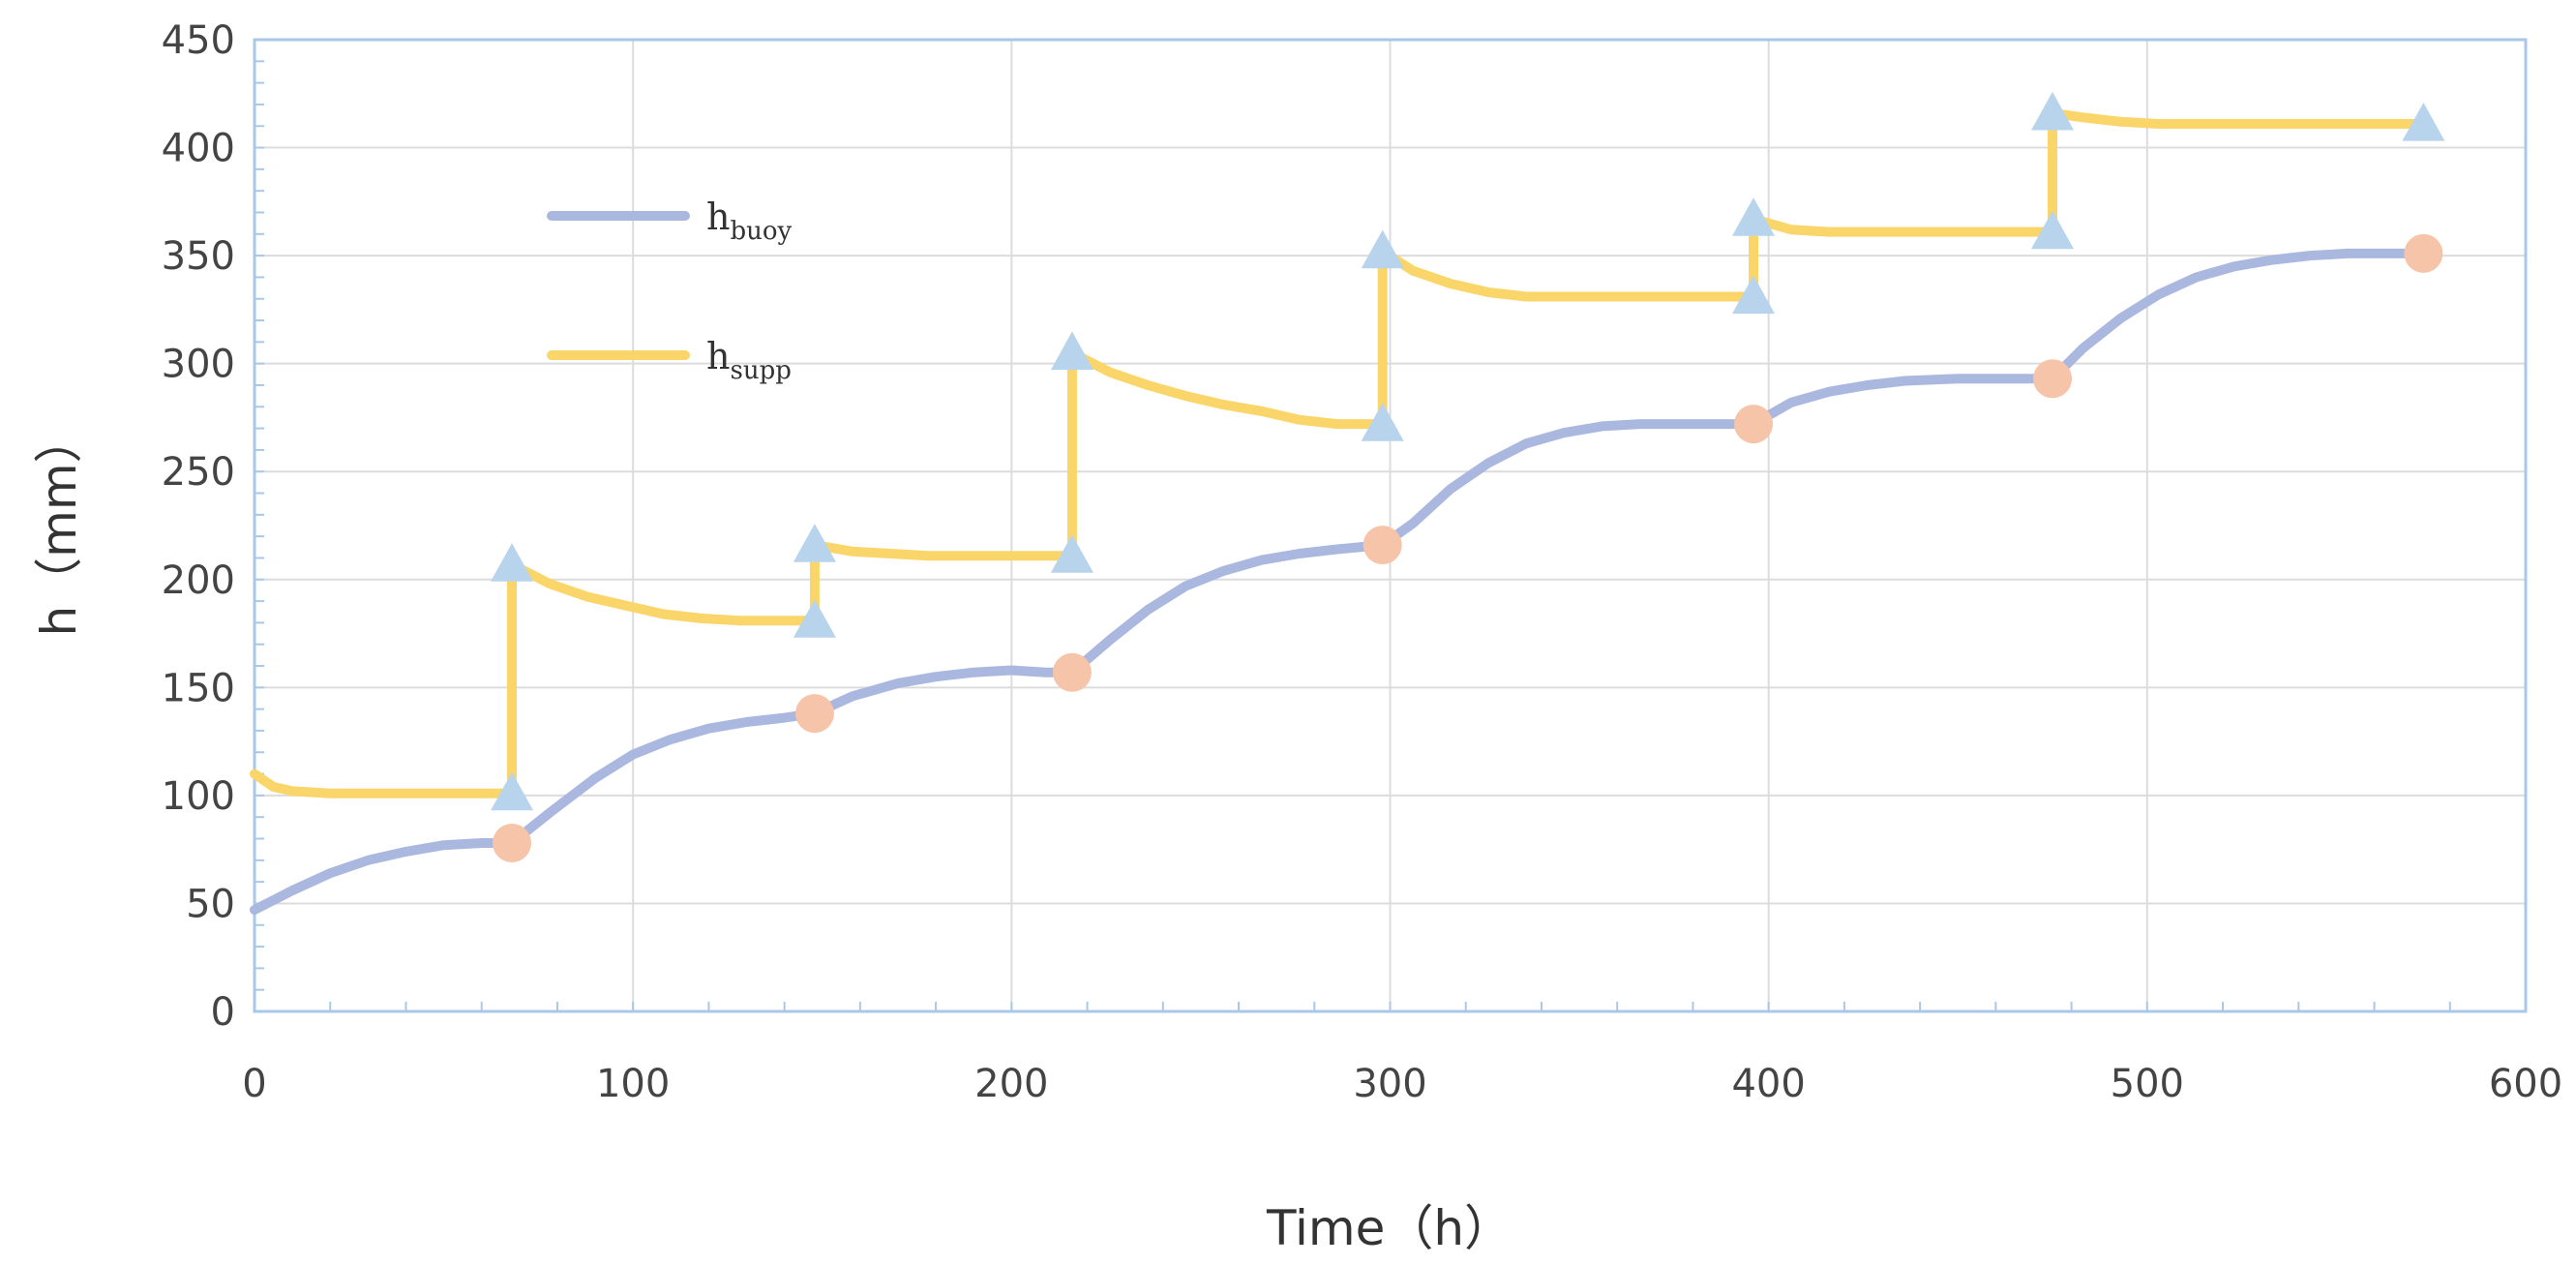 Image resolution: width=2576 pixels, height=1265 pixels. I want to click on y-tick-label: 50, so click(210, 904).